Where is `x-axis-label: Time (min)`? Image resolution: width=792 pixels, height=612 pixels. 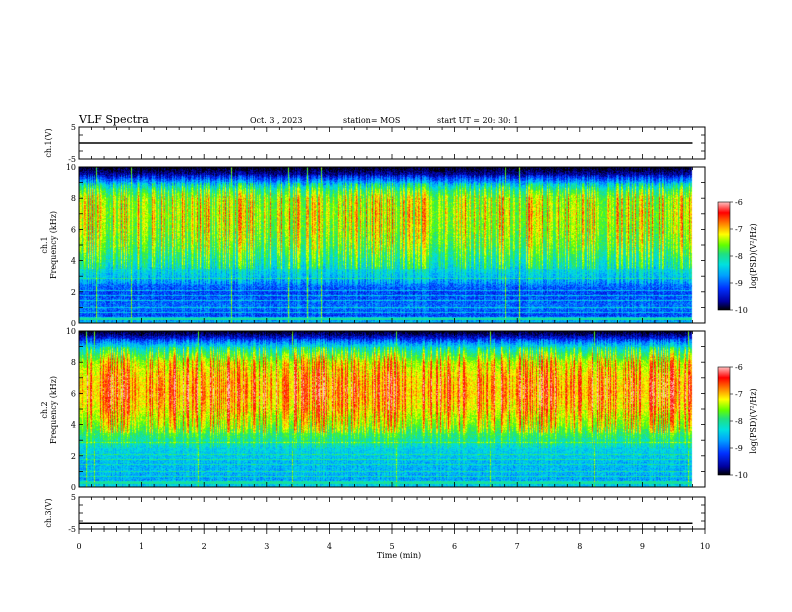
x-axis-label: Time (min) is located at coordinates (399, 555).